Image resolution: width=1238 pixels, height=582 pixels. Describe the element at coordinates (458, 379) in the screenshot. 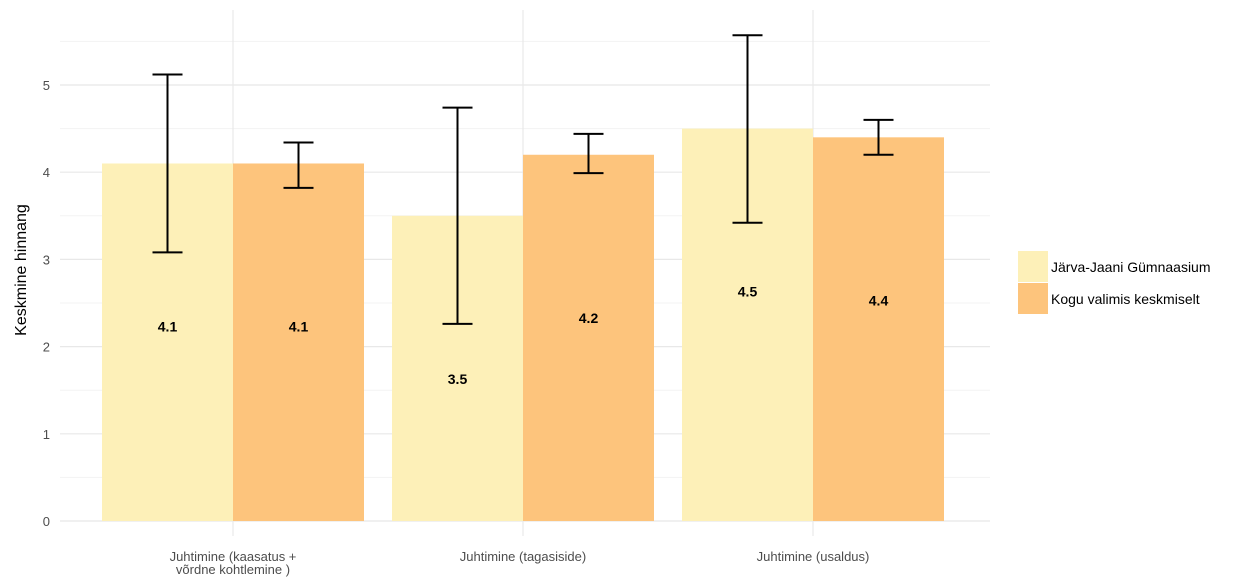

I see `bar-value-label: 3.5` at that location.